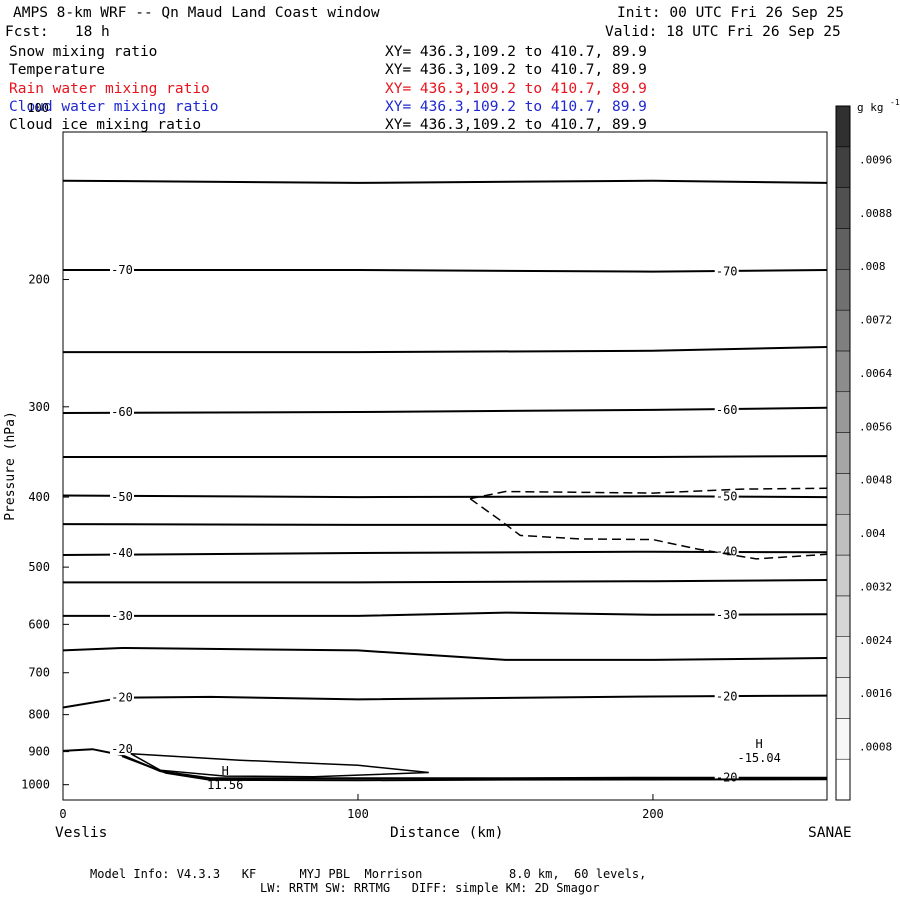  Describe the element at coordinates (361, 807) in the screenshot. I see `x-axis-ticks: 0 100 200` at that location.